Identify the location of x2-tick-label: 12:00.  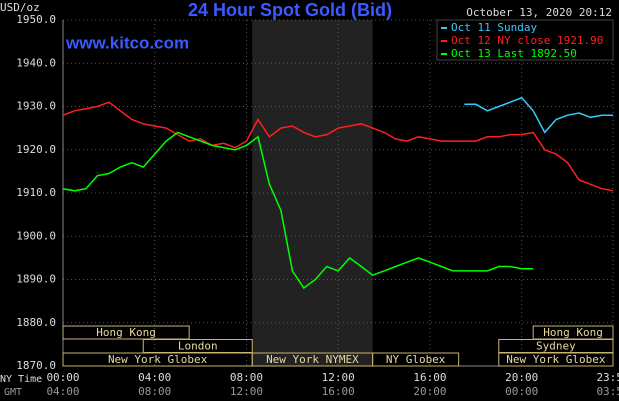
(246, 391).